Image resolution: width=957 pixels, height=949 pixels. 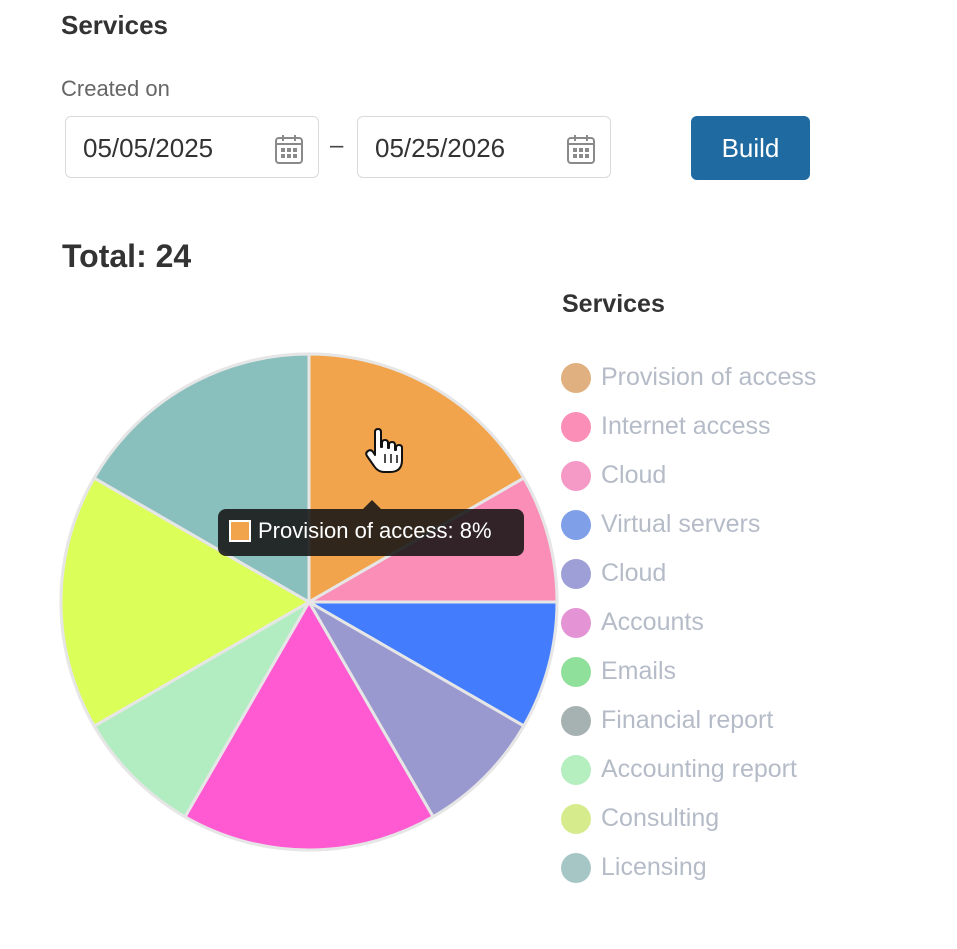 What do you see at coordinates (240, 531) in the screenshot?
I see `tooltip-swatch` at bounding box center [240, 531].